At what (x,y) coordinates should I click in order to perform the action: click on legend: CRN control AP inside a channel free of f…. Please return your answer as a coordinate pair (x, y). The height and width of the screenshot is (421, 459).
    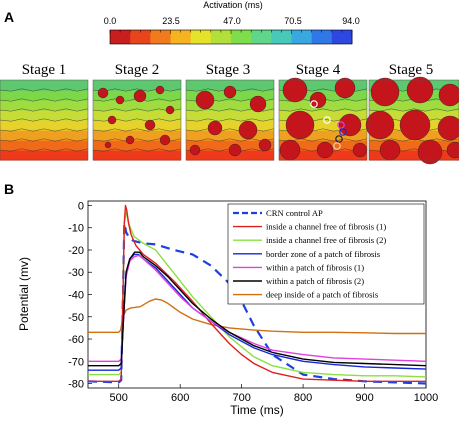
    Looking at the image, I should click on (326, 254).